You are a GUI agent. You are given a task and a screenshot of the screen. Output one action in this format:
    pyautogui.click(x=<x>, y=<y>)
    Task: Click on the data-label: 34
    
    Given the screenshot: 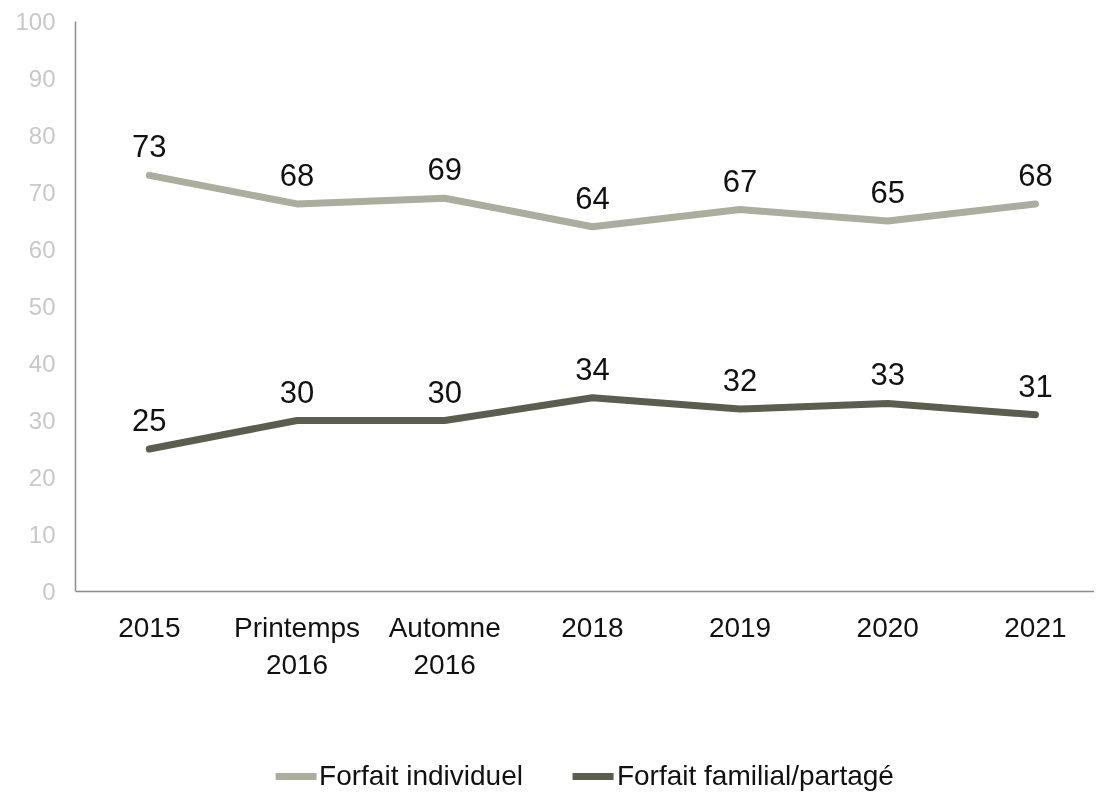 What is the action you would take?
    pyautogui.click(x=592, y=369)
    